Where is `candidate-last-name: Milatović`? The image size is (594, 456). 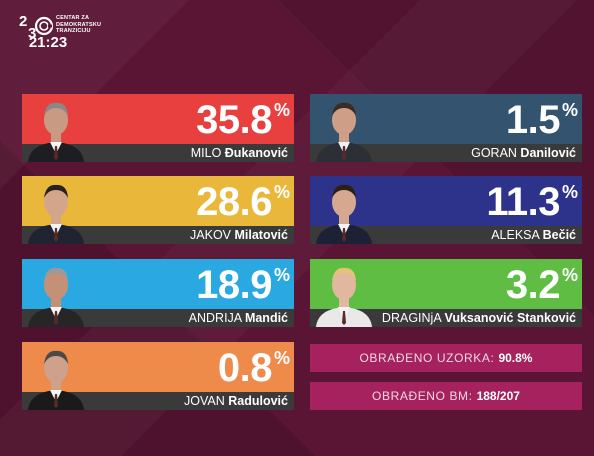 candidate-last-name: Milatović is located at coordinates (261, 235).